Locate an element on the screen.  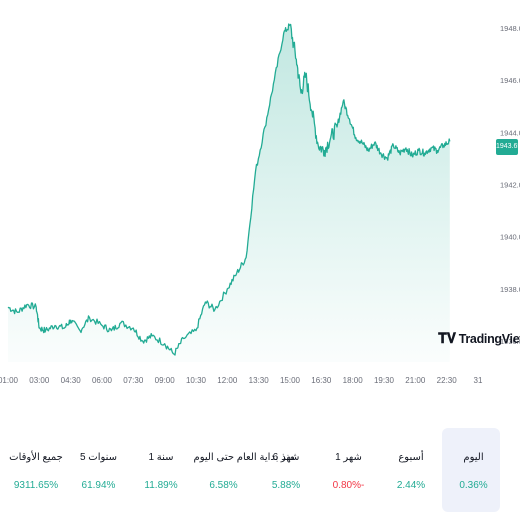
x-tick-label: 10:30 is located at coordinates (196, 380).